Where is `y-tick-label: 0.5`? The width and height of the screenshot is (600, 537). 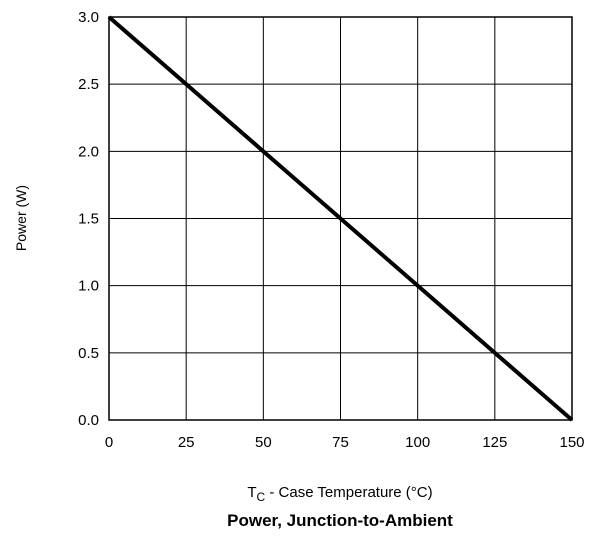
y-tick-label: 0.5 is located at coordinates (88, 353).